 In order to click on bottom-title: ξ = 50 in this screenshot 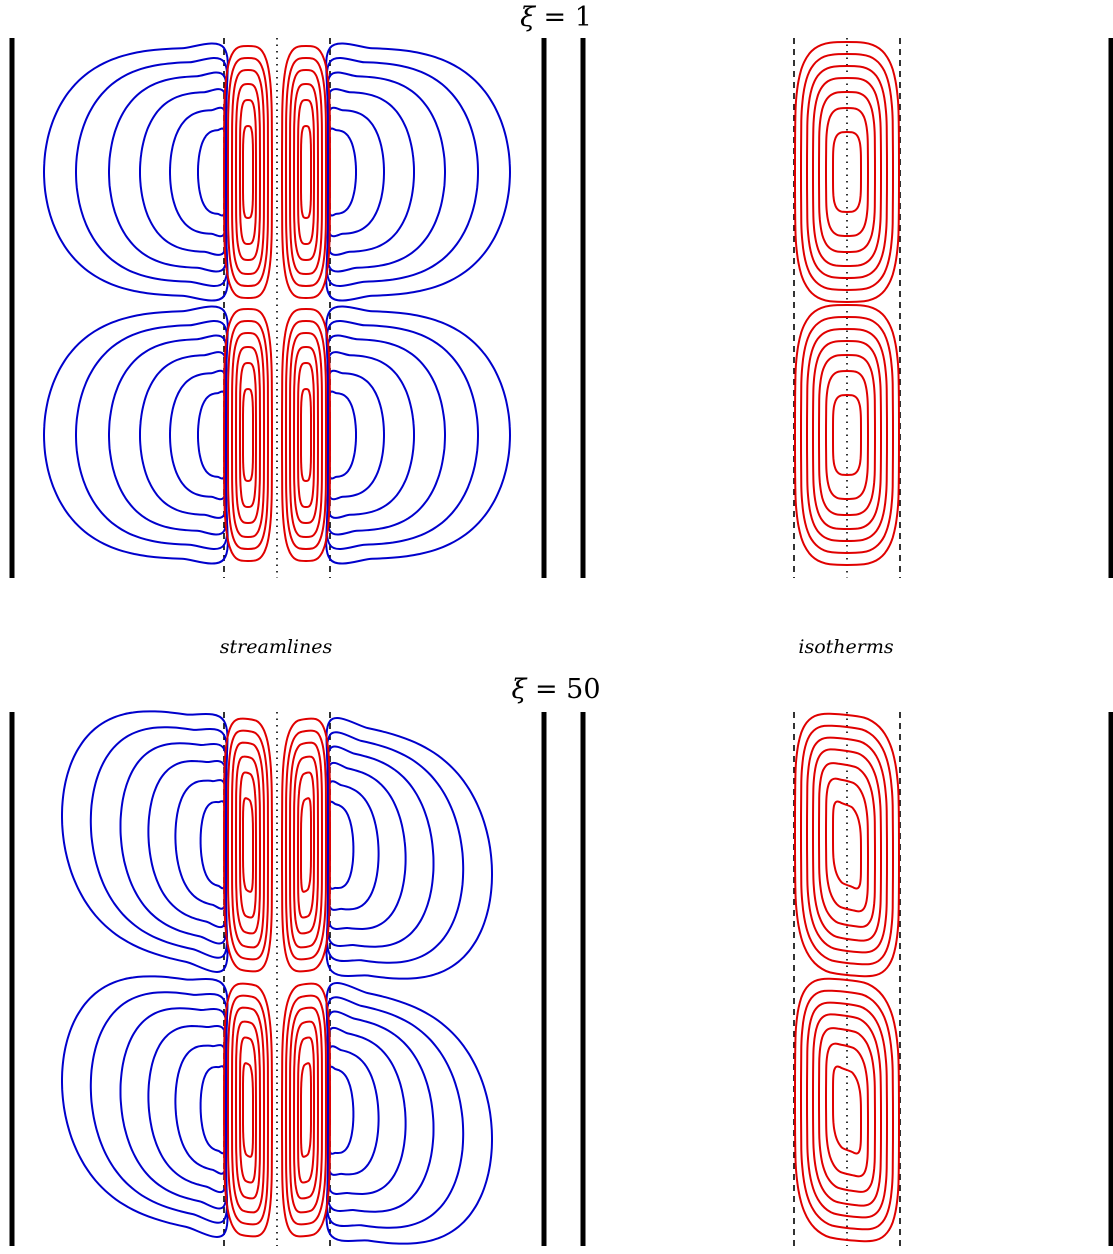, I will do `click(555, 689)`.